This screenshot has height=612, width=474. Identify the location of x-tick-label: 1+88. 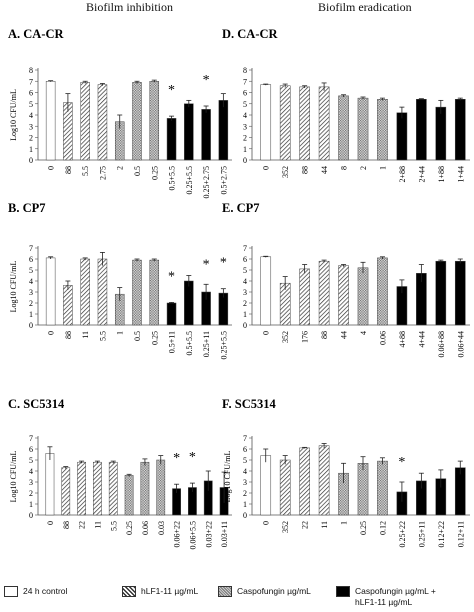
(441, 174).